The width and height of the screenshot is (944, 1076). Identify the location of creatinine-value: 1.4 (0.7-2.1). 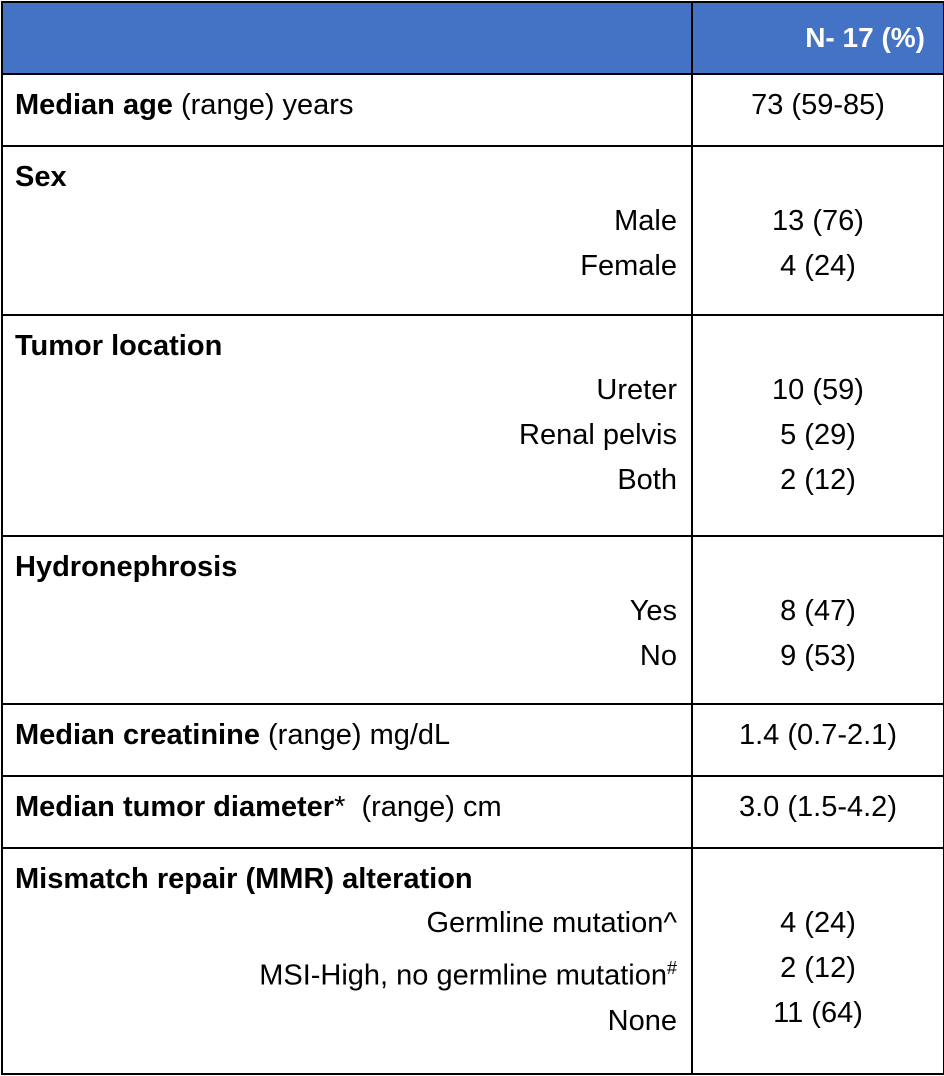
(818, 735).